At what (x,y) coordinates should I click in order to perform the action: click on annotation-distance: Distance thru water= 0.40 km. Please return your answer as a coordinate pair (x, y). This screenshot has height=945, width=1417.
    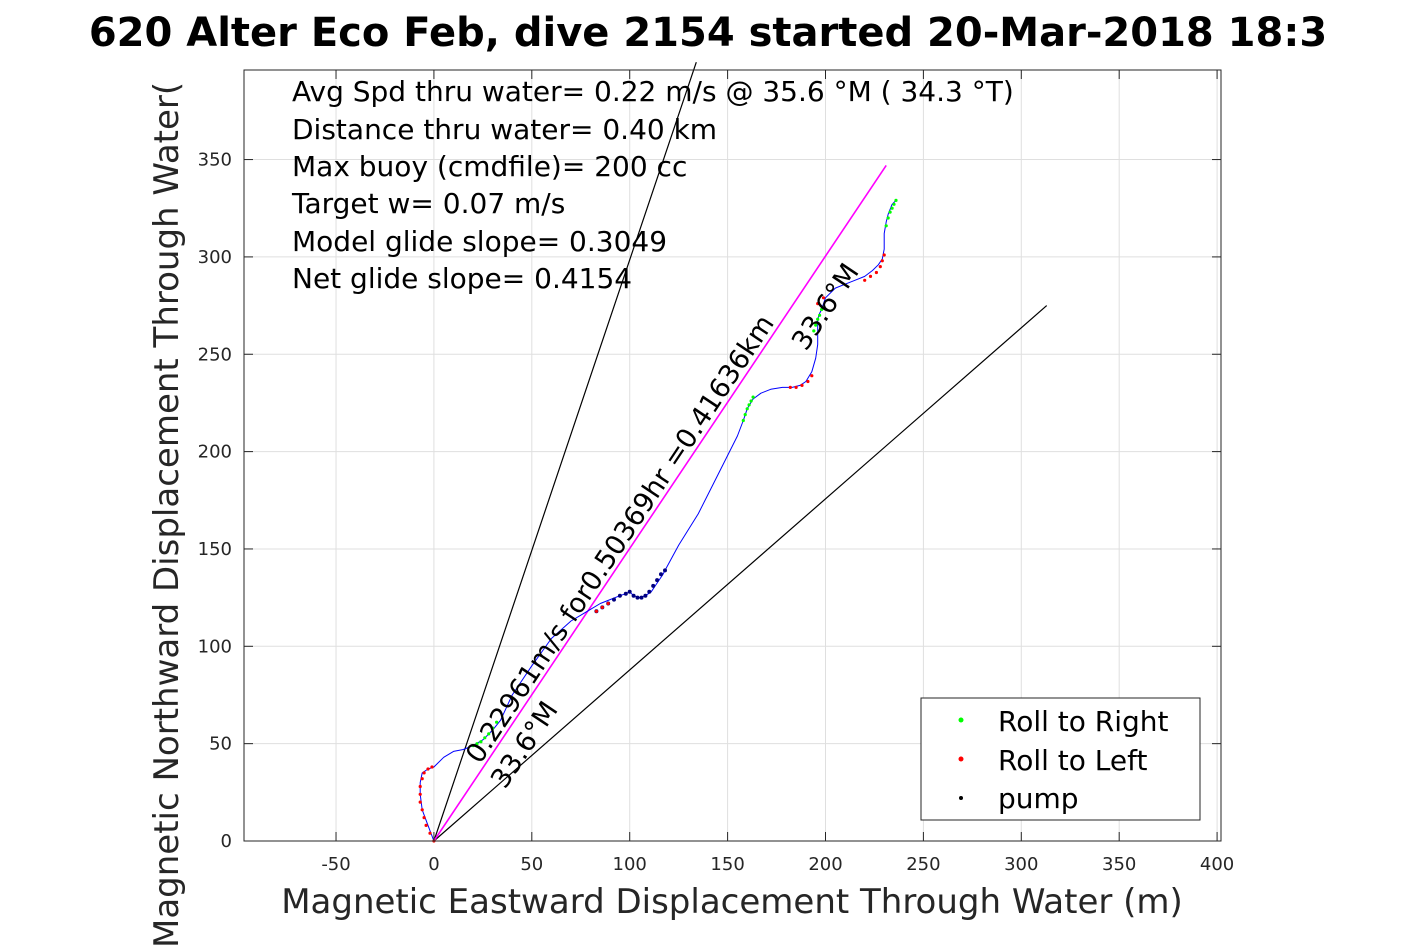
    Looking at the image, I should click on (504, 129).